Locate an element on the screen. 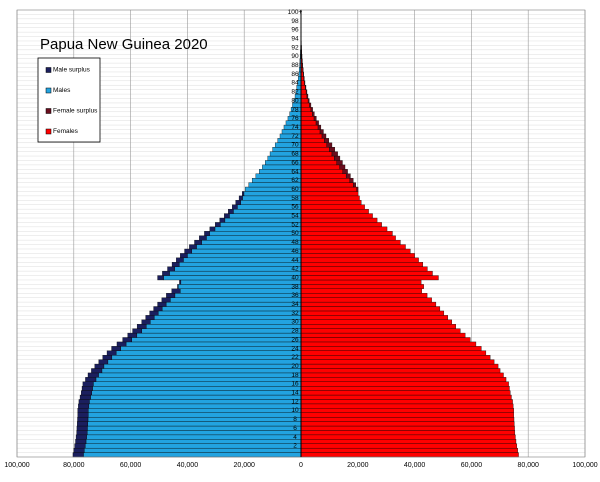 The width and height of the screenshot is (600, 482). y-tick-label: 92 is located at coordinates (295, 47).